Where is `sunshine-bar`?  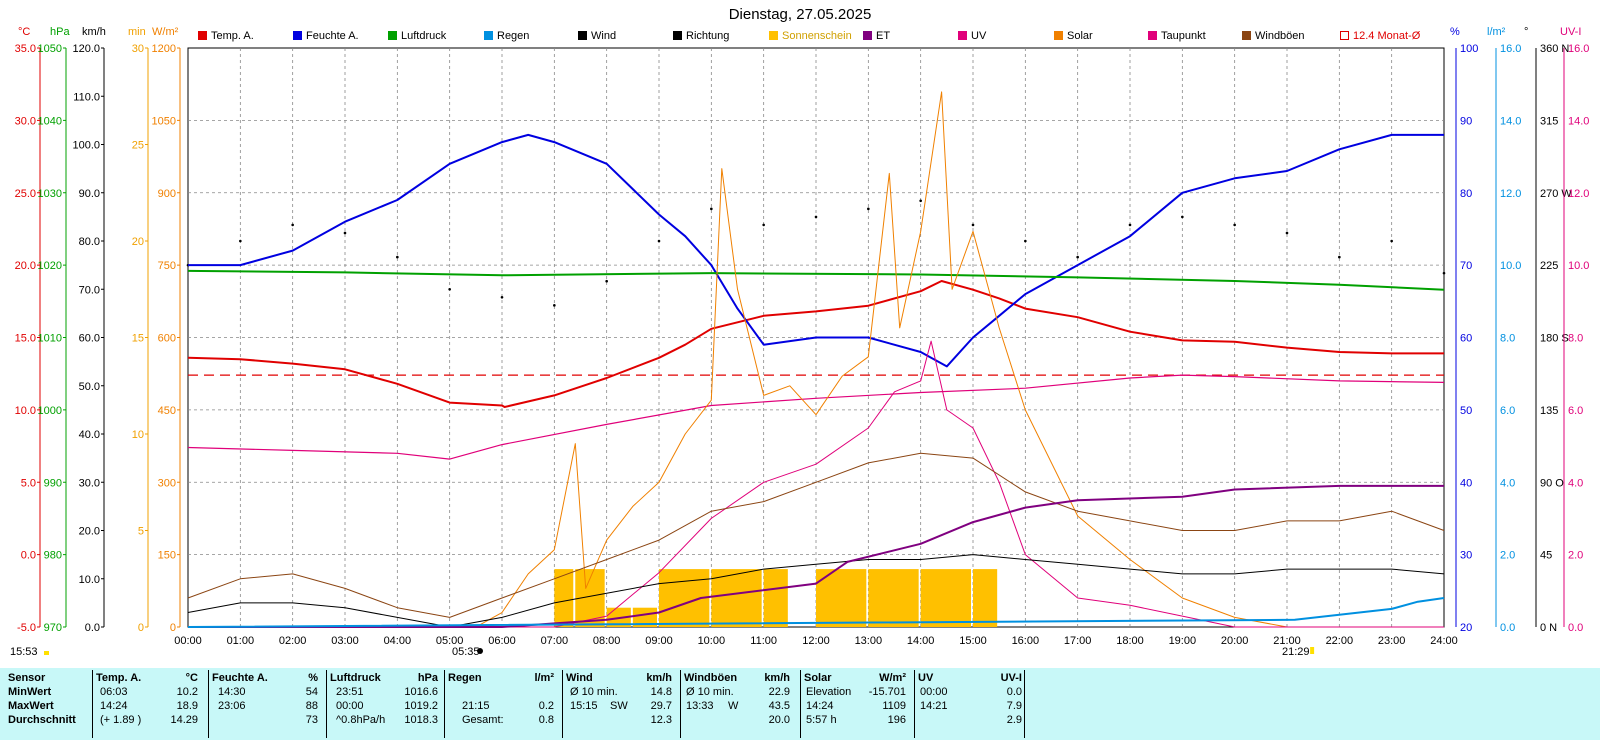 sunshine-bar is located at coordinates (893, 598).